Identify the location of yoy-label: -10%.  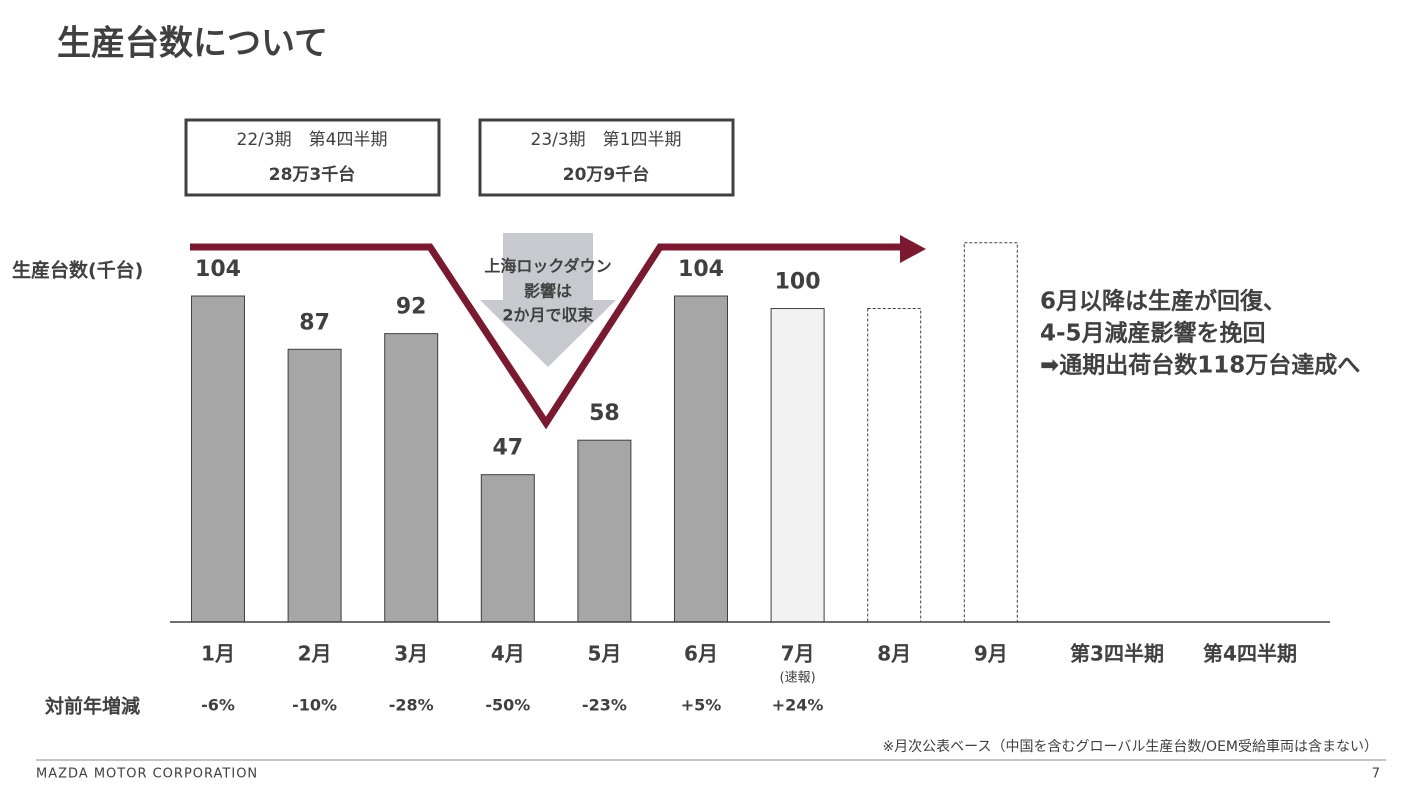
(314, 705).